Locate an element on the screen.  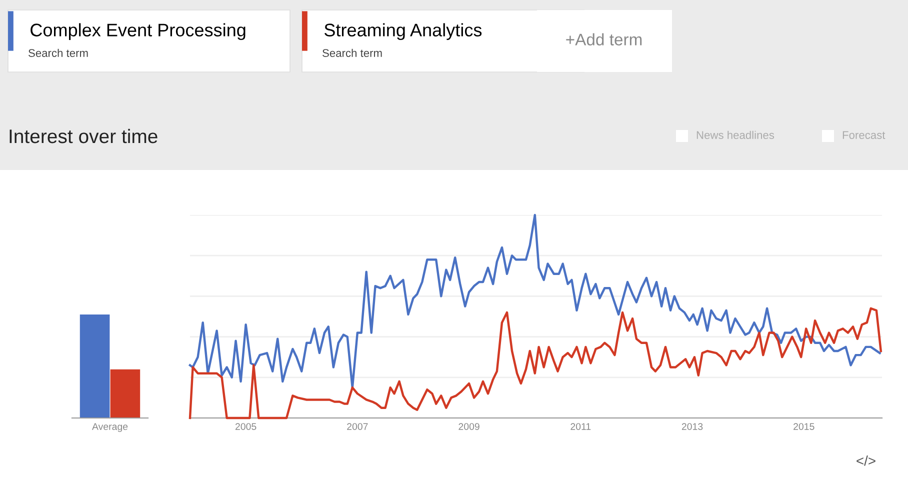
text: Forecast is located at coordinates (864, 135).